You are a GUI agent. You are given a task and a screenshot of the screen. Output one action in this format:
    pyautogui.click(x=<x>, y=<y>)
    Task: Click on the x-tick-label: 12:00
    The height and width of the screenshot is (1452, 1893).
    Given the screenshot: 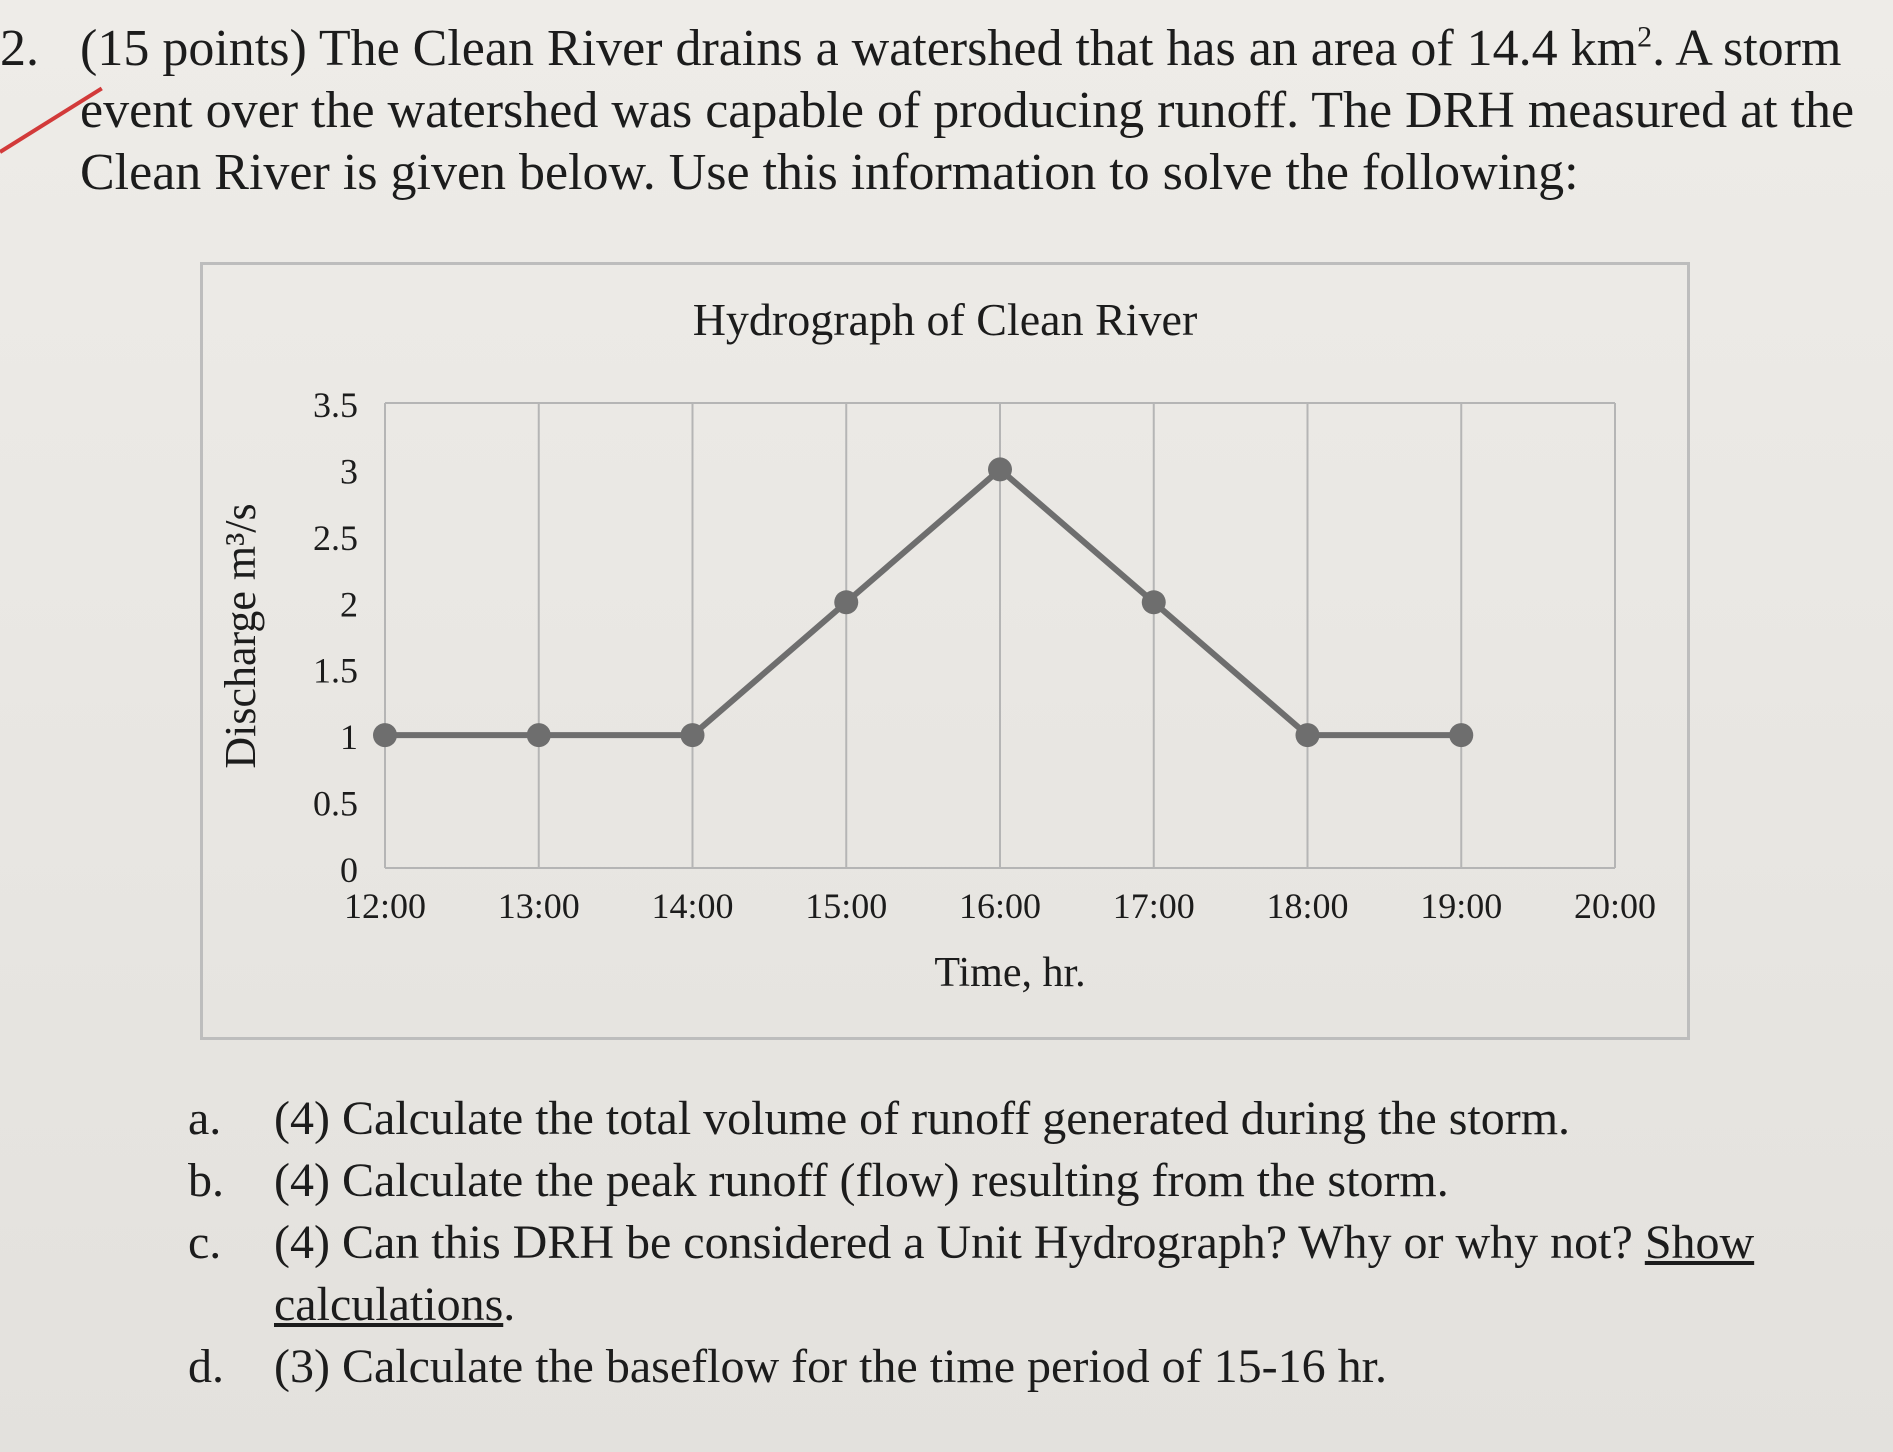 What is the action you would take?
    pyautogui.click(x=385, y=906)
    